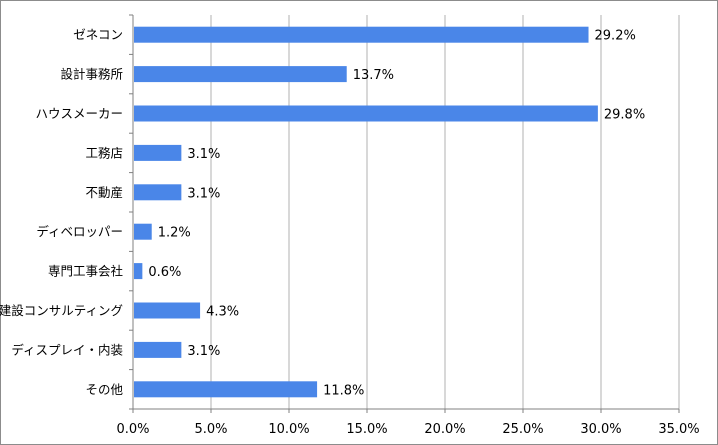 Image resolution: width=718 pixels, height=445 pixels. I want to click on category-label: 建設コンサルティング, so click(61, 310).